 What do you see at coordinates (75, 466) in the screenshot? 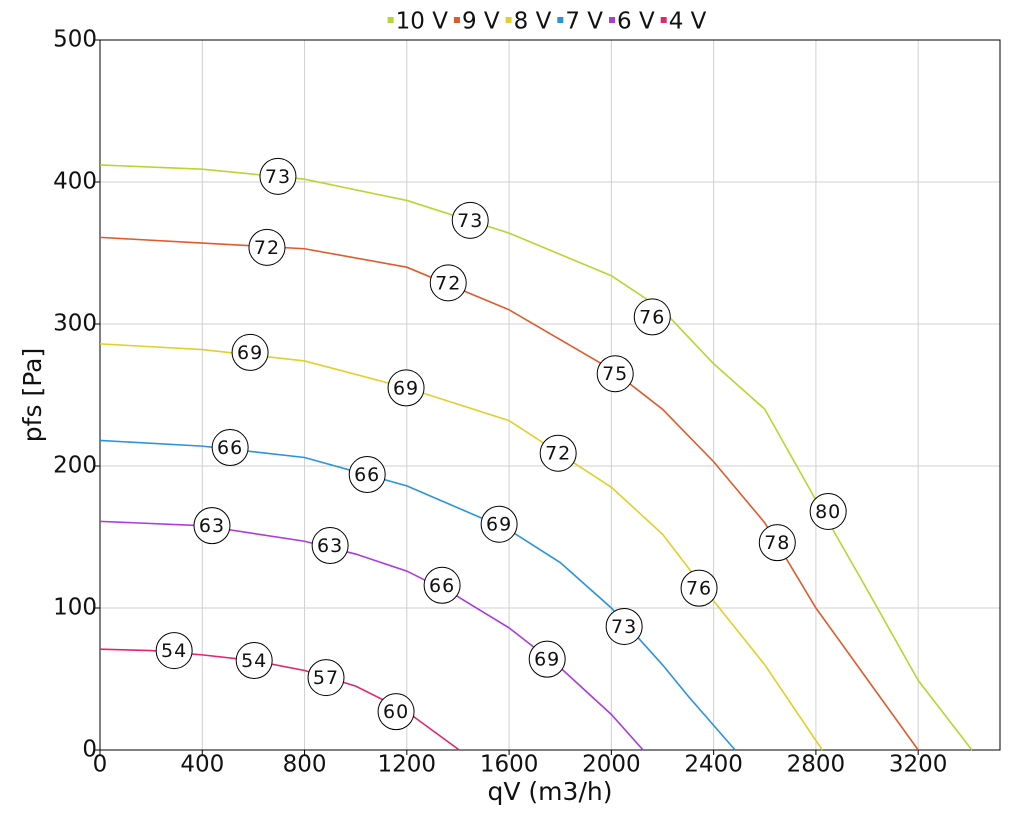
I see `y-tick-label: 200` at bounding box center [75, 466].